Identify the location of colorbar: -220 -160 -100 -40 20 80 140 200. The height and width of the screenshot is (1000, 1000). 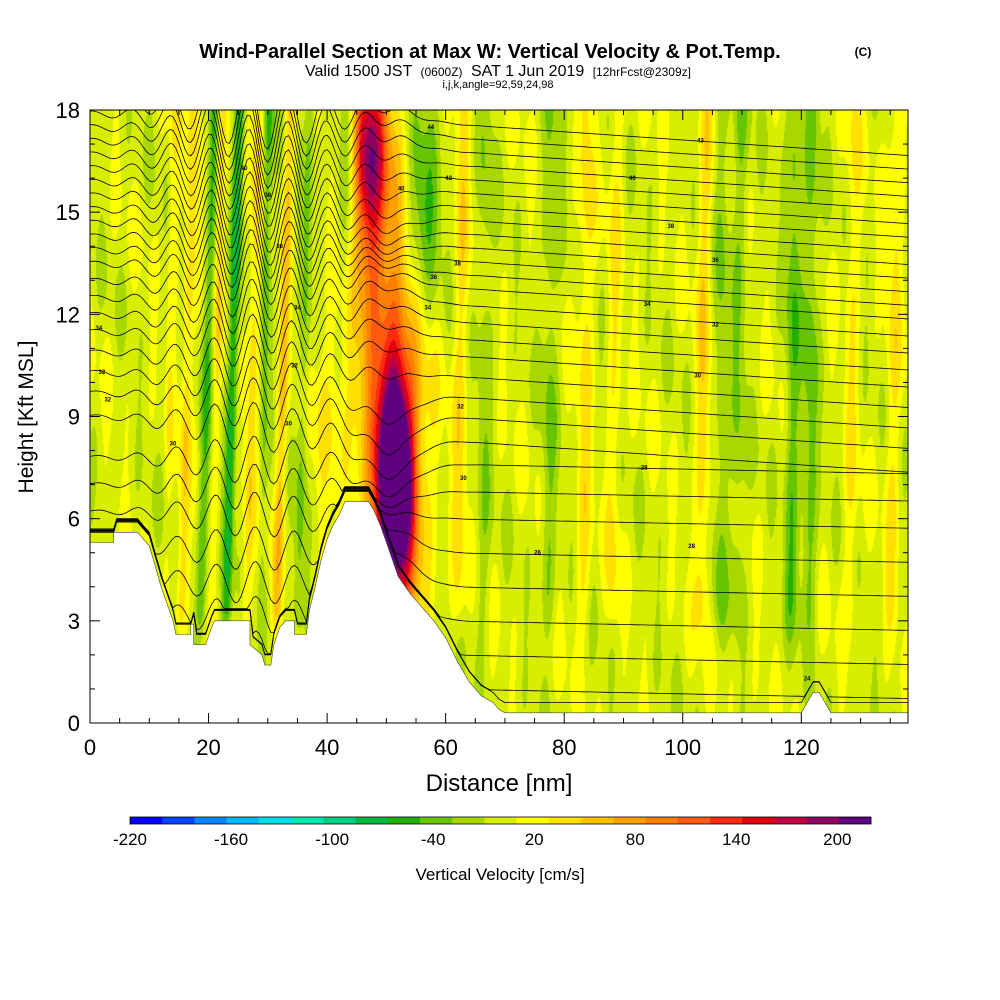
(492, 832).